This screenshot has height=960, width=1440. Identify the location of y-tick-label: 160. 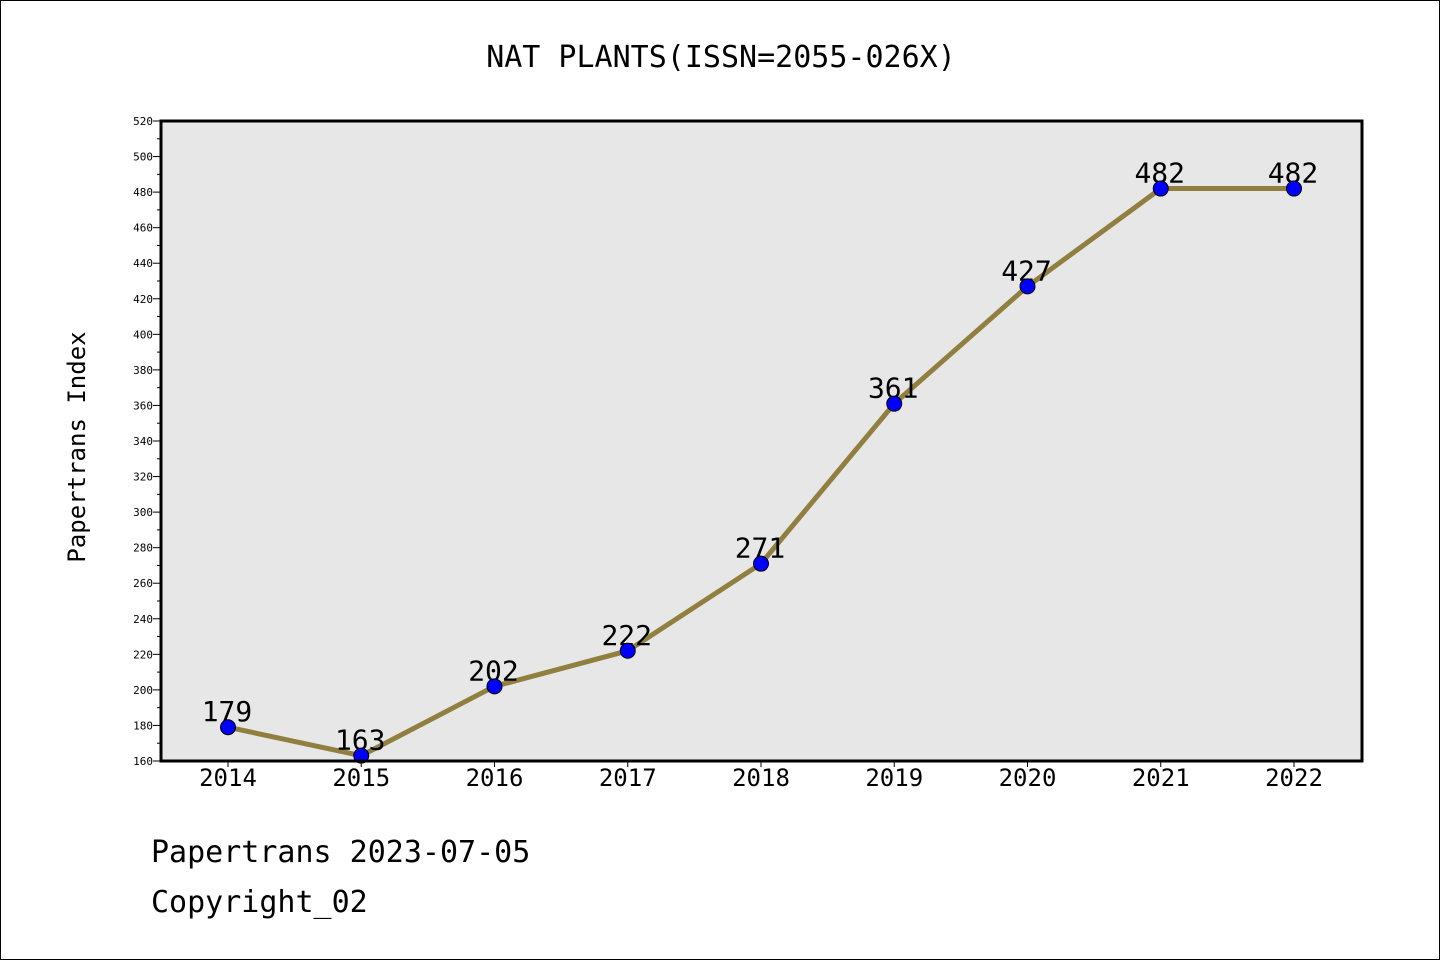
(143, 761).